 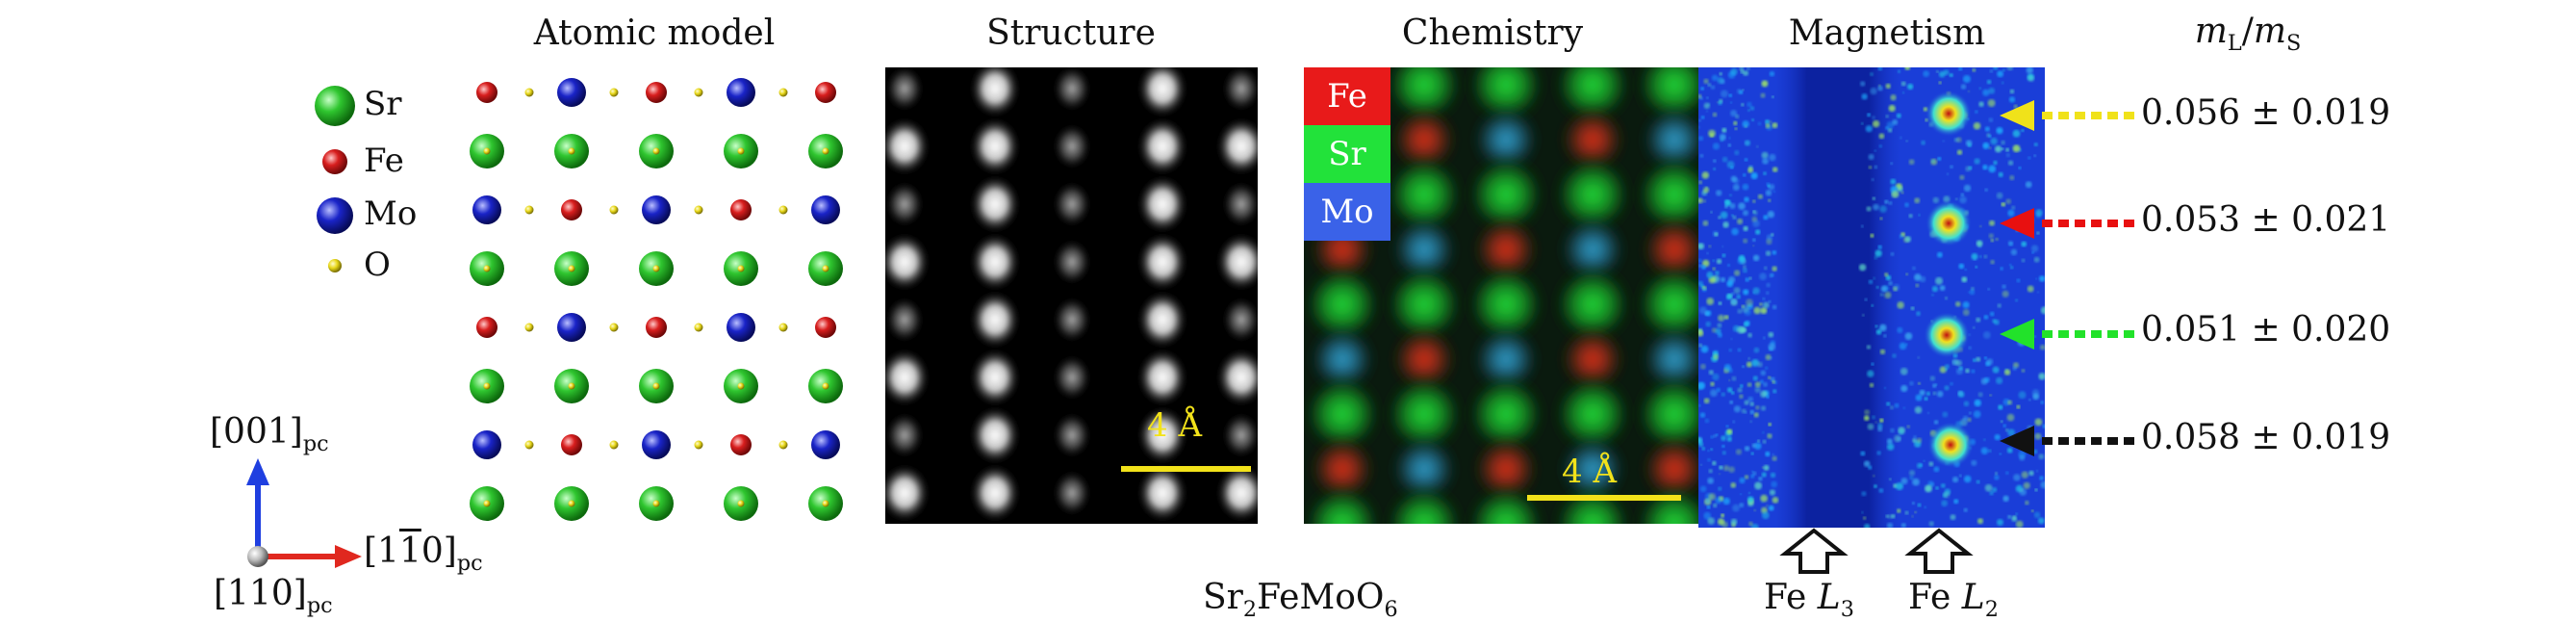 What do you see at coordinates (1847, 609) in the screenshot?
I see `edge-l3-sub: 3` at bounding box center [1847, 609].